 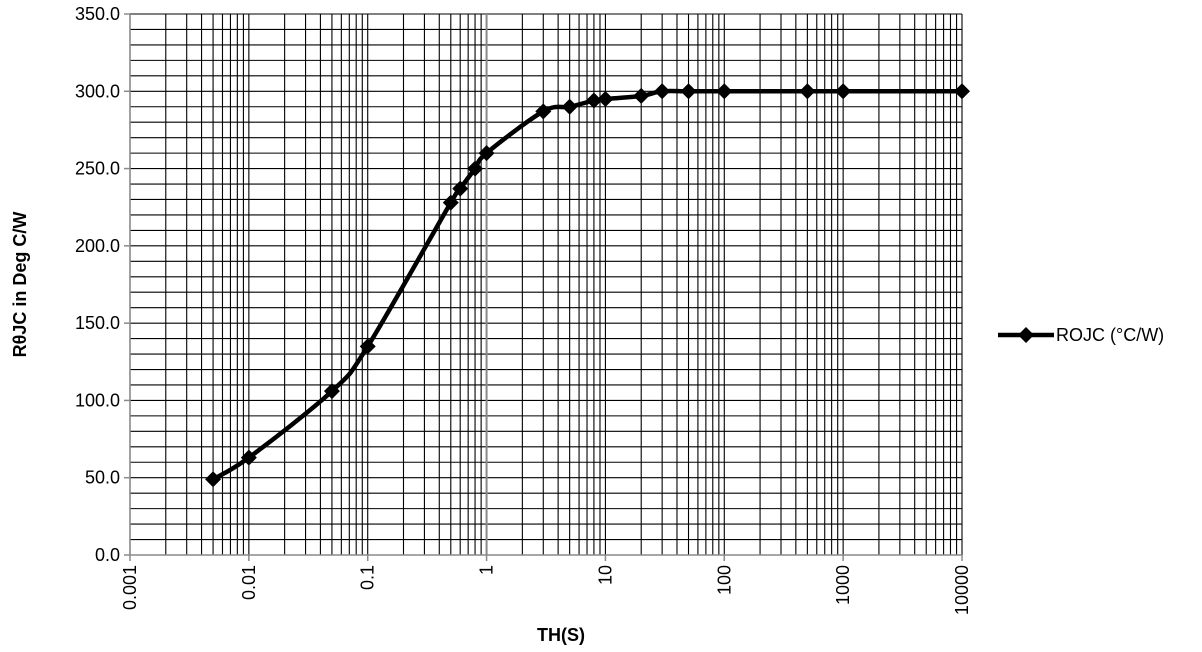 I want to click on legend-marker, so click(x=1026, y=335).